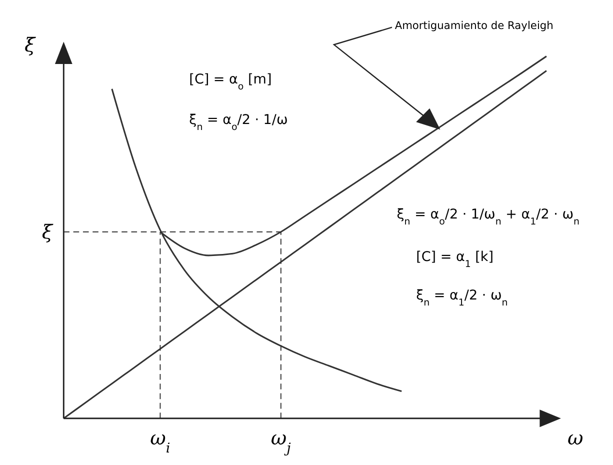  What do you see at coordinates (48, 232) in the screenshot?
I see `ref-line-label: ξ` at bounding box center [48, 232].